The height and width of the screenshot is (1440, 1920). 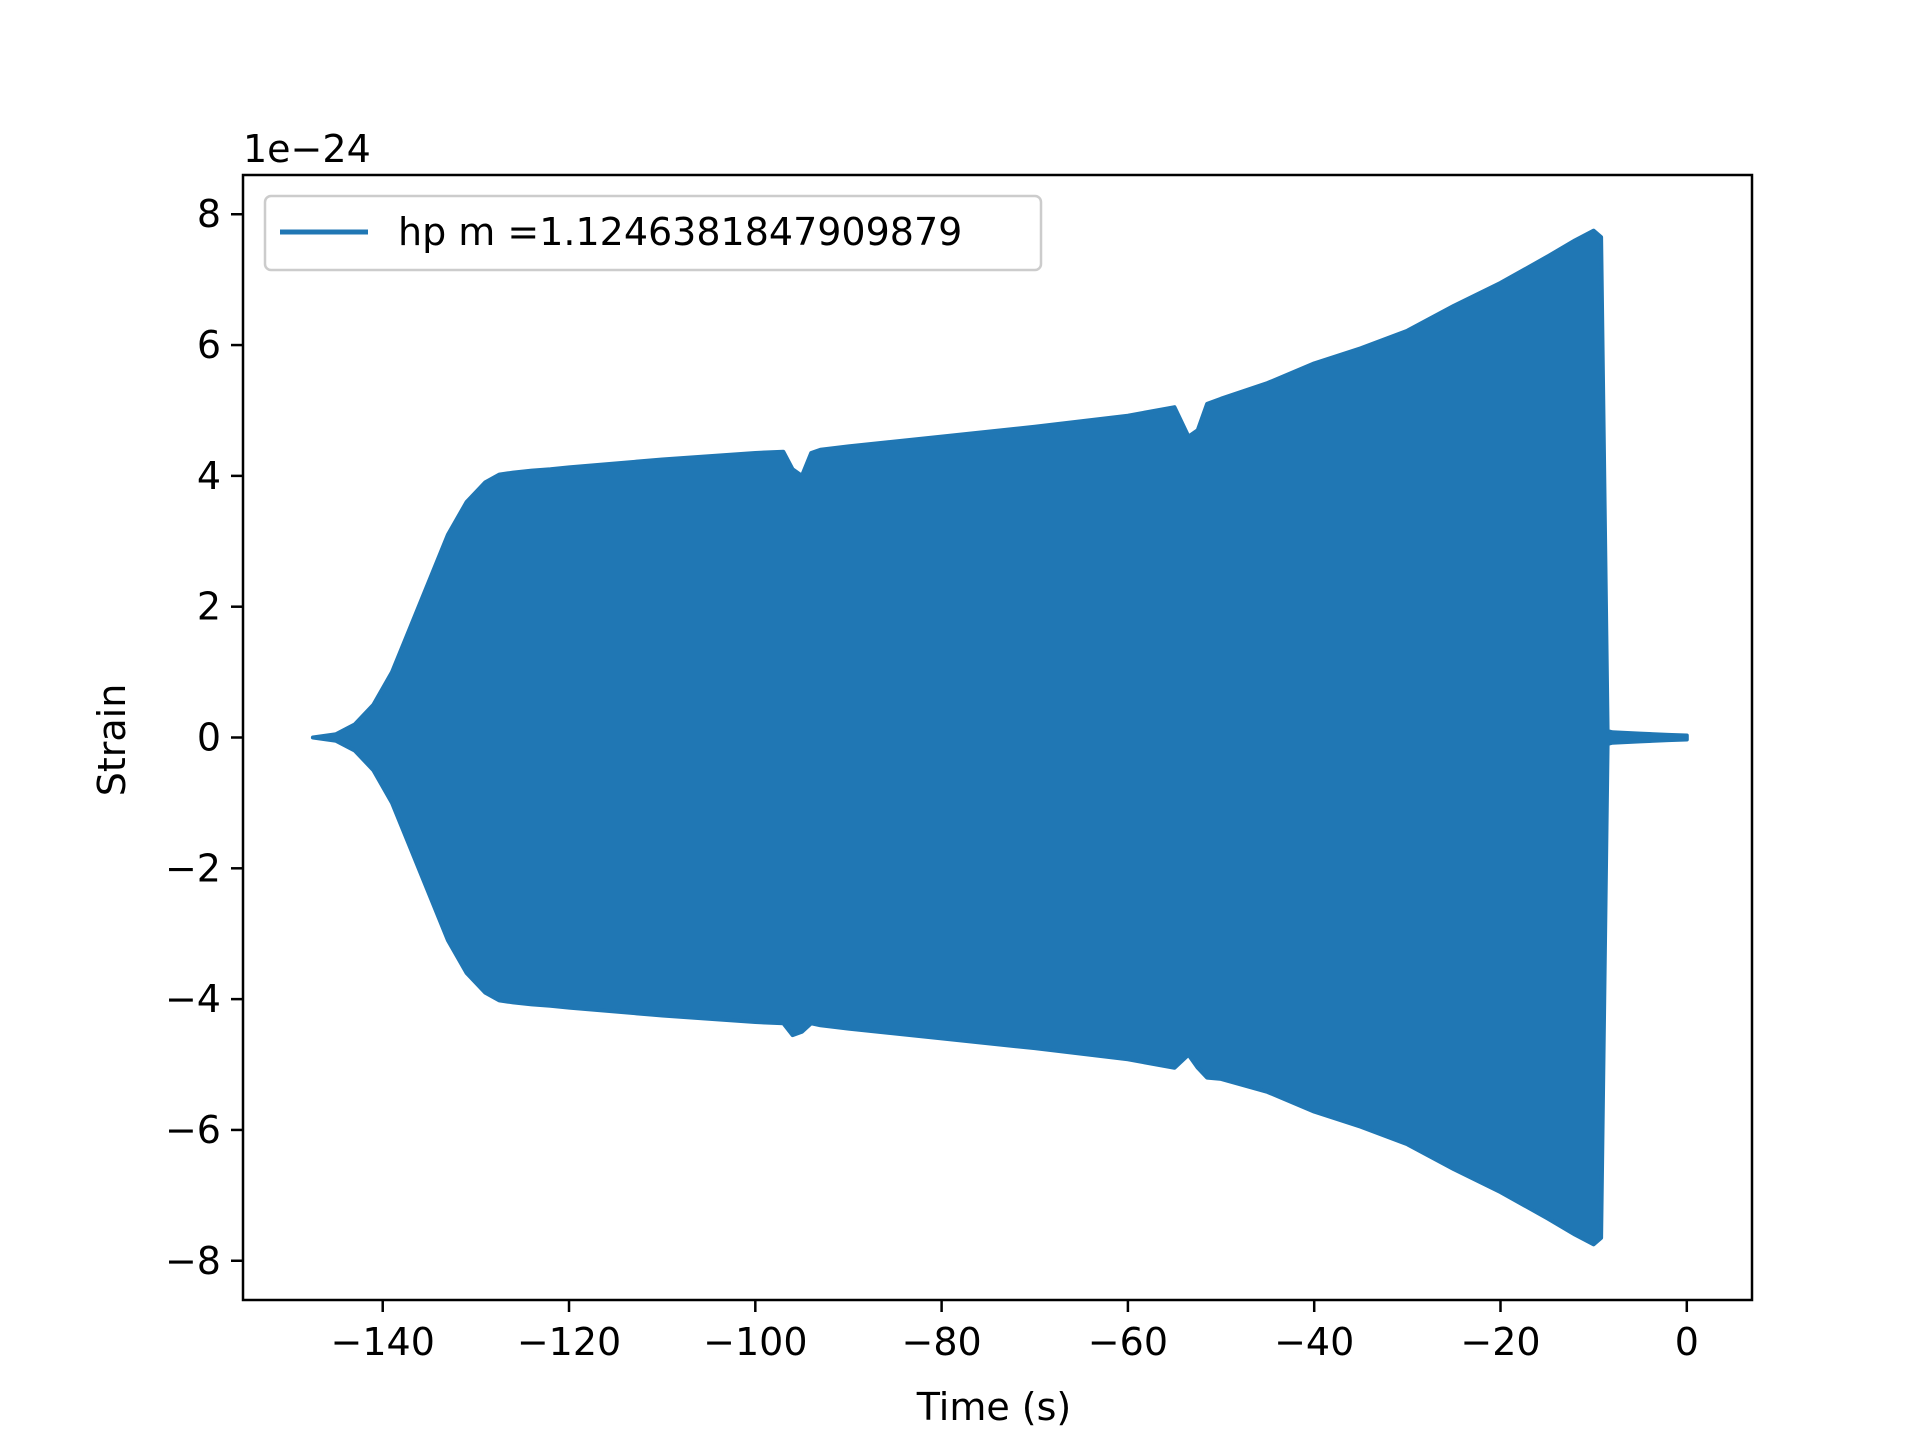 I want to click on x-tick-label: −20, so click(x=1500, y=1342).